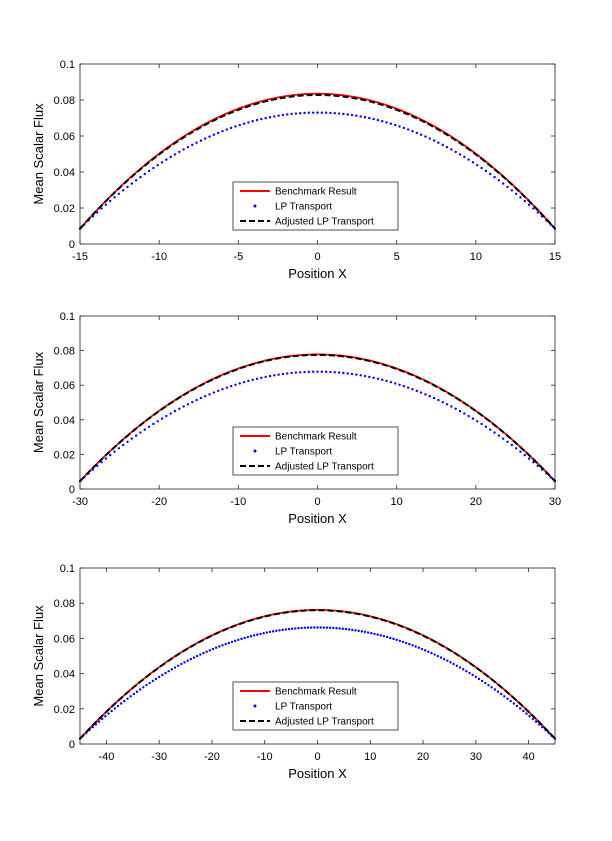 This screenshot has width=612, height=841. What do you see at coordinates (555, 257) in the screenshot?
I see `x-tick-label: 15` at bounding box center [555, 257].